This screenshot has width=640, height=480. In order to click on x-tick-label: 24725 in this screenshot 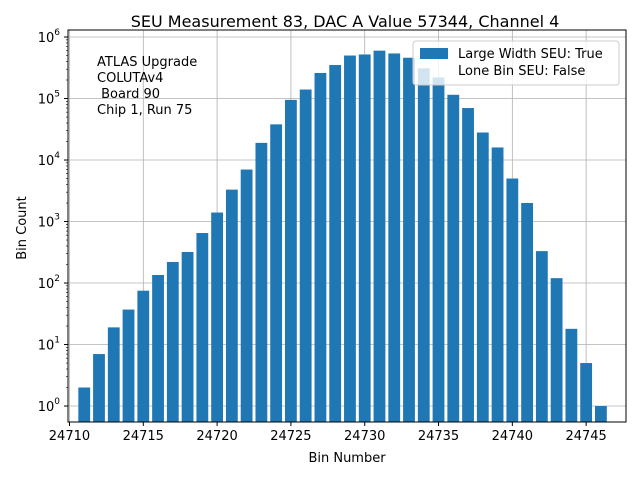, I will do `click(290, 436)`.